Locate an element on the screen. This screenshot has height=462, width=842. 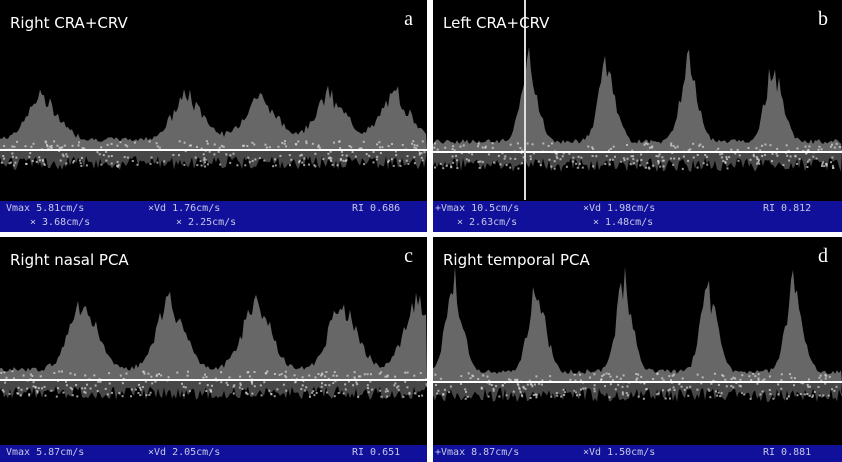
readout-text: ×Vd 1.98cm/s is located at coordinates (619, 208).